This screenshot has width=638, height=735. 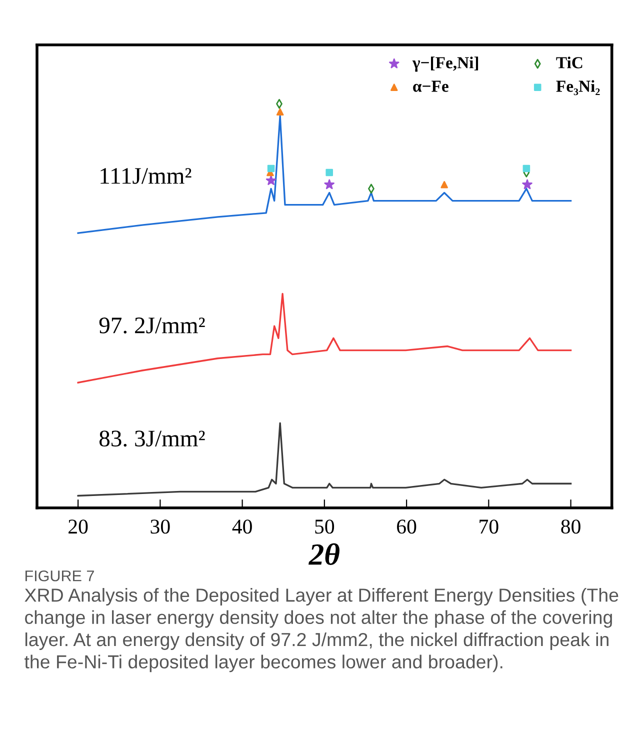 What do you see at coordinates (445, 64) in the screenshot?
I see `legend-label: γ−[Fe,Ni]` at bounding box center [445, 64].